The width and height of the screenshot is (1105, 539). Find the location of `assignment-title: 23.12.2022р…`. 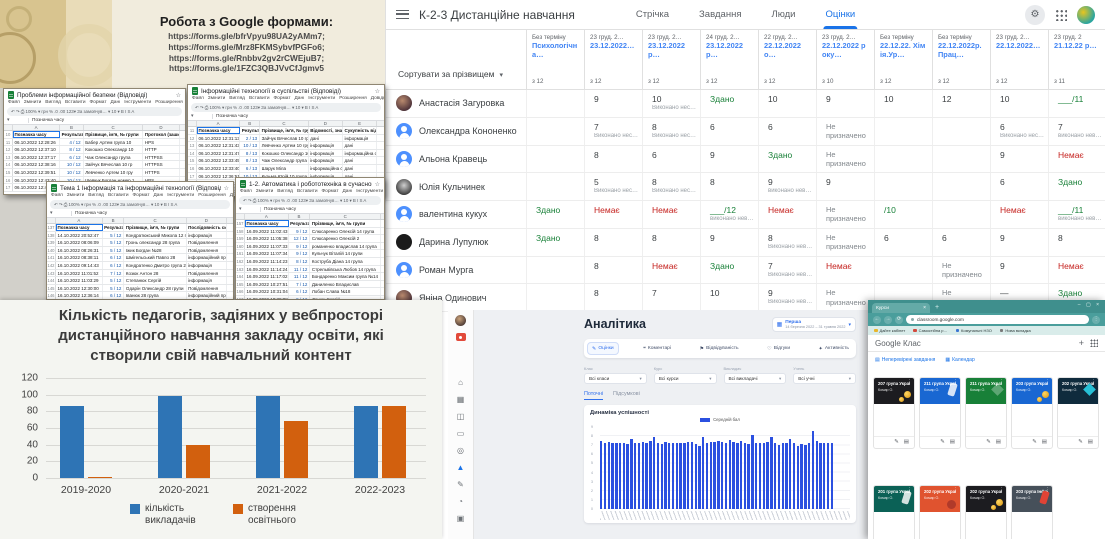

assignment-title: 23.12.2022р… is located at coordinates (666, 50).